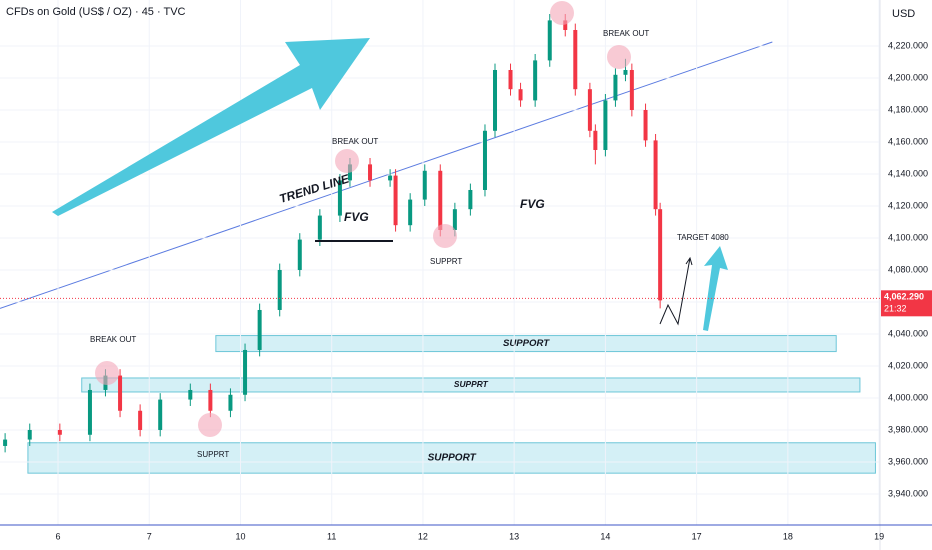  What do you see at coordinates (908, 493) in the screenshot?
I see `y-tick-label: 3,940.000` at bounding box center [908, 493].